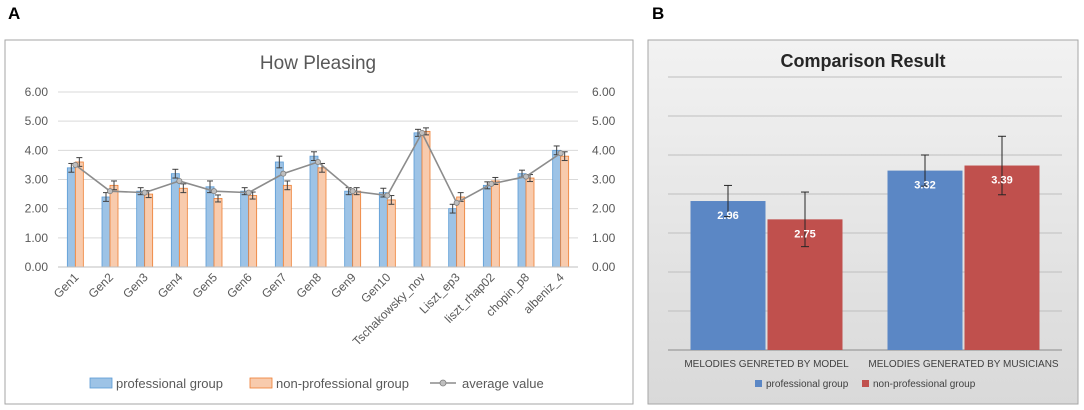  I want to click on chart-a-ytick-right: 6.00, so click(604, 92).